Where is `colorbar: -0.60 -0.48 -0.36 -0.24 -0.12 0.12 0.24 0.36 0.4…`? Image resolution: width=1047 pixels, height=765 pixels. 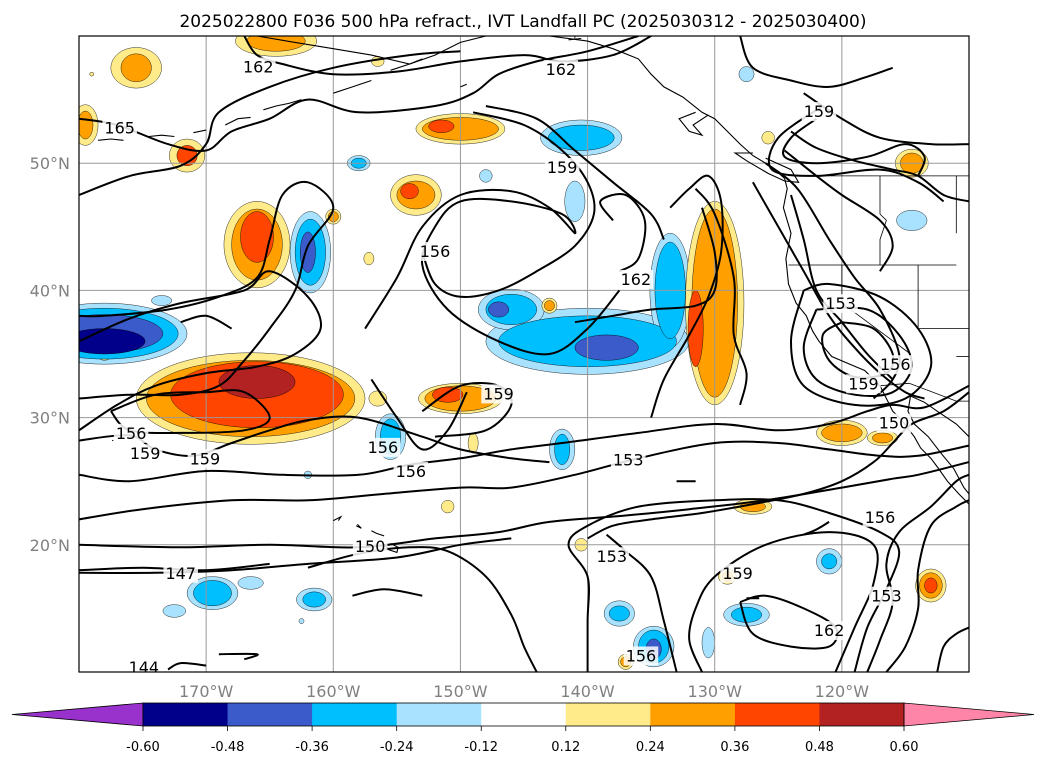 colorbar: -0.60 -0.48 -0.36 -0.24 -0.12 0.12 0.24 0.36 0.4… is located at coordinates (523, 728).